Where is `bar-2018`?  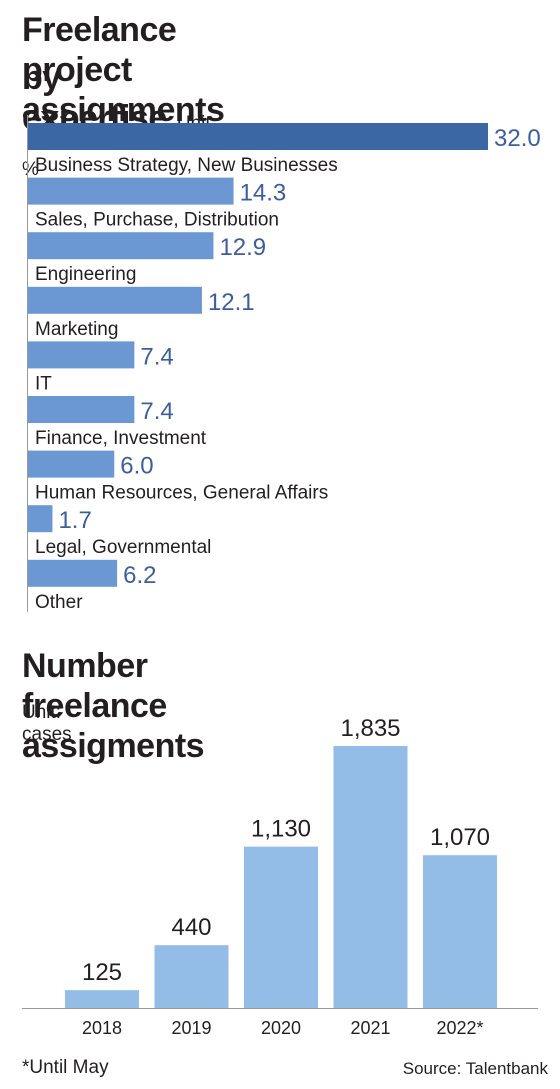 bar-2018 is located at coordinates (102, 999).